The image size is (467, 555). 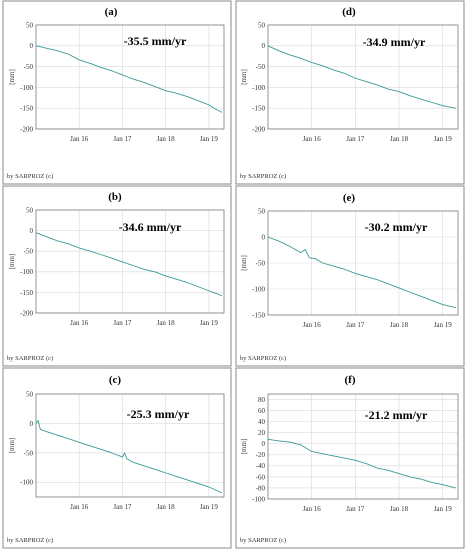 What do you see at coordinates (349, 12) in the screenshot?
I see `panel-label: (d)` at bounding box center [349, 12].